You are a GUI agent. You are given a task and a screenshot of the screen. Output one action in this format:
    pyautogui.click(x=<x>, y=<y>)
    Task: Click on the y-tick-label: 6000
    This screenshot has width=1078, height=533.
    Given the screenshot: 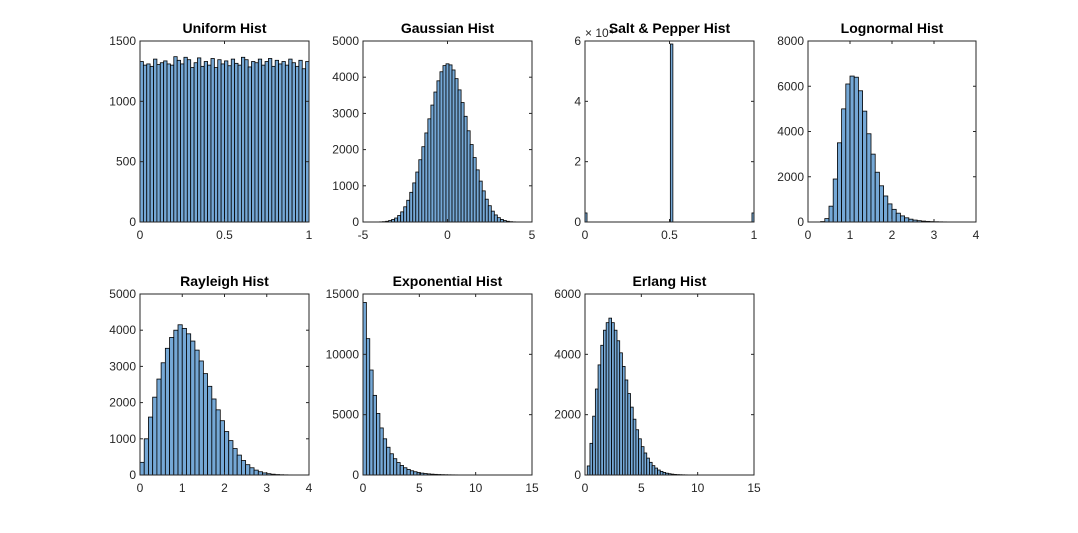 What is the action you would take?
    pyautogui.click(x=790, y=86)
    